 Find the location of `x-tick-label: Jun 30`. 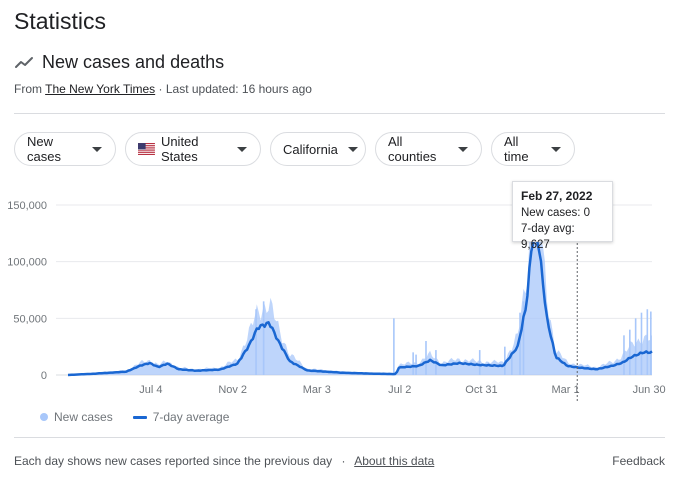

x-tick-label: Jun 30 is located at coordinates (649, 390).